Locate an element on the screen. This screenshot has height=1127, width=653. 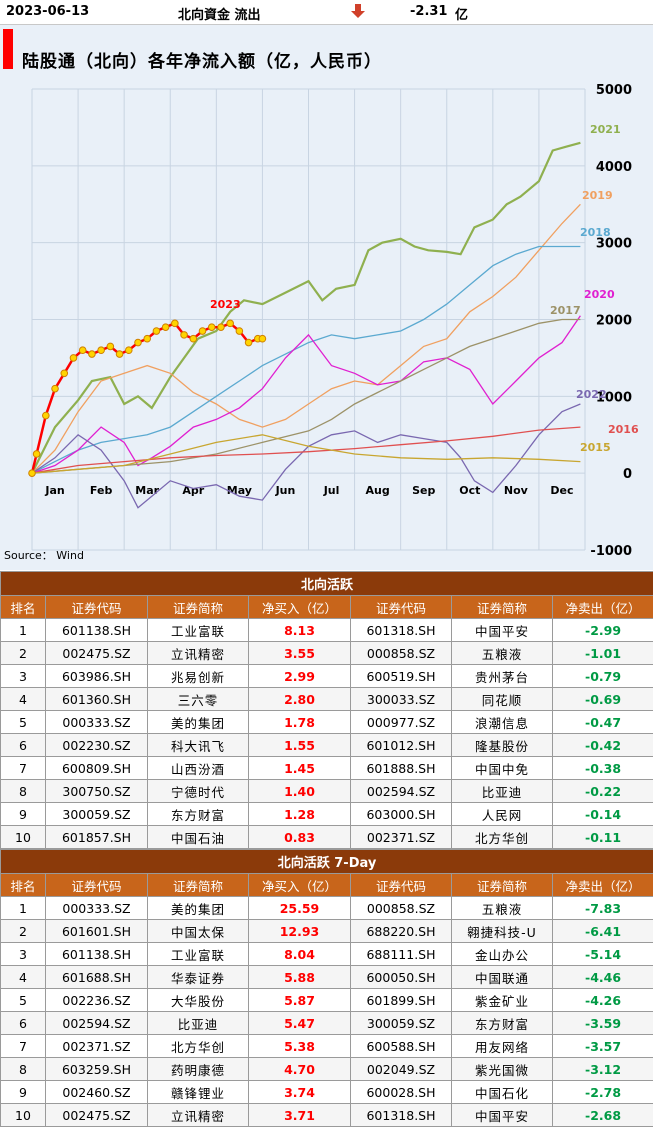
net-buy-cell: 4.70 is located at coordinates (299, 1069).